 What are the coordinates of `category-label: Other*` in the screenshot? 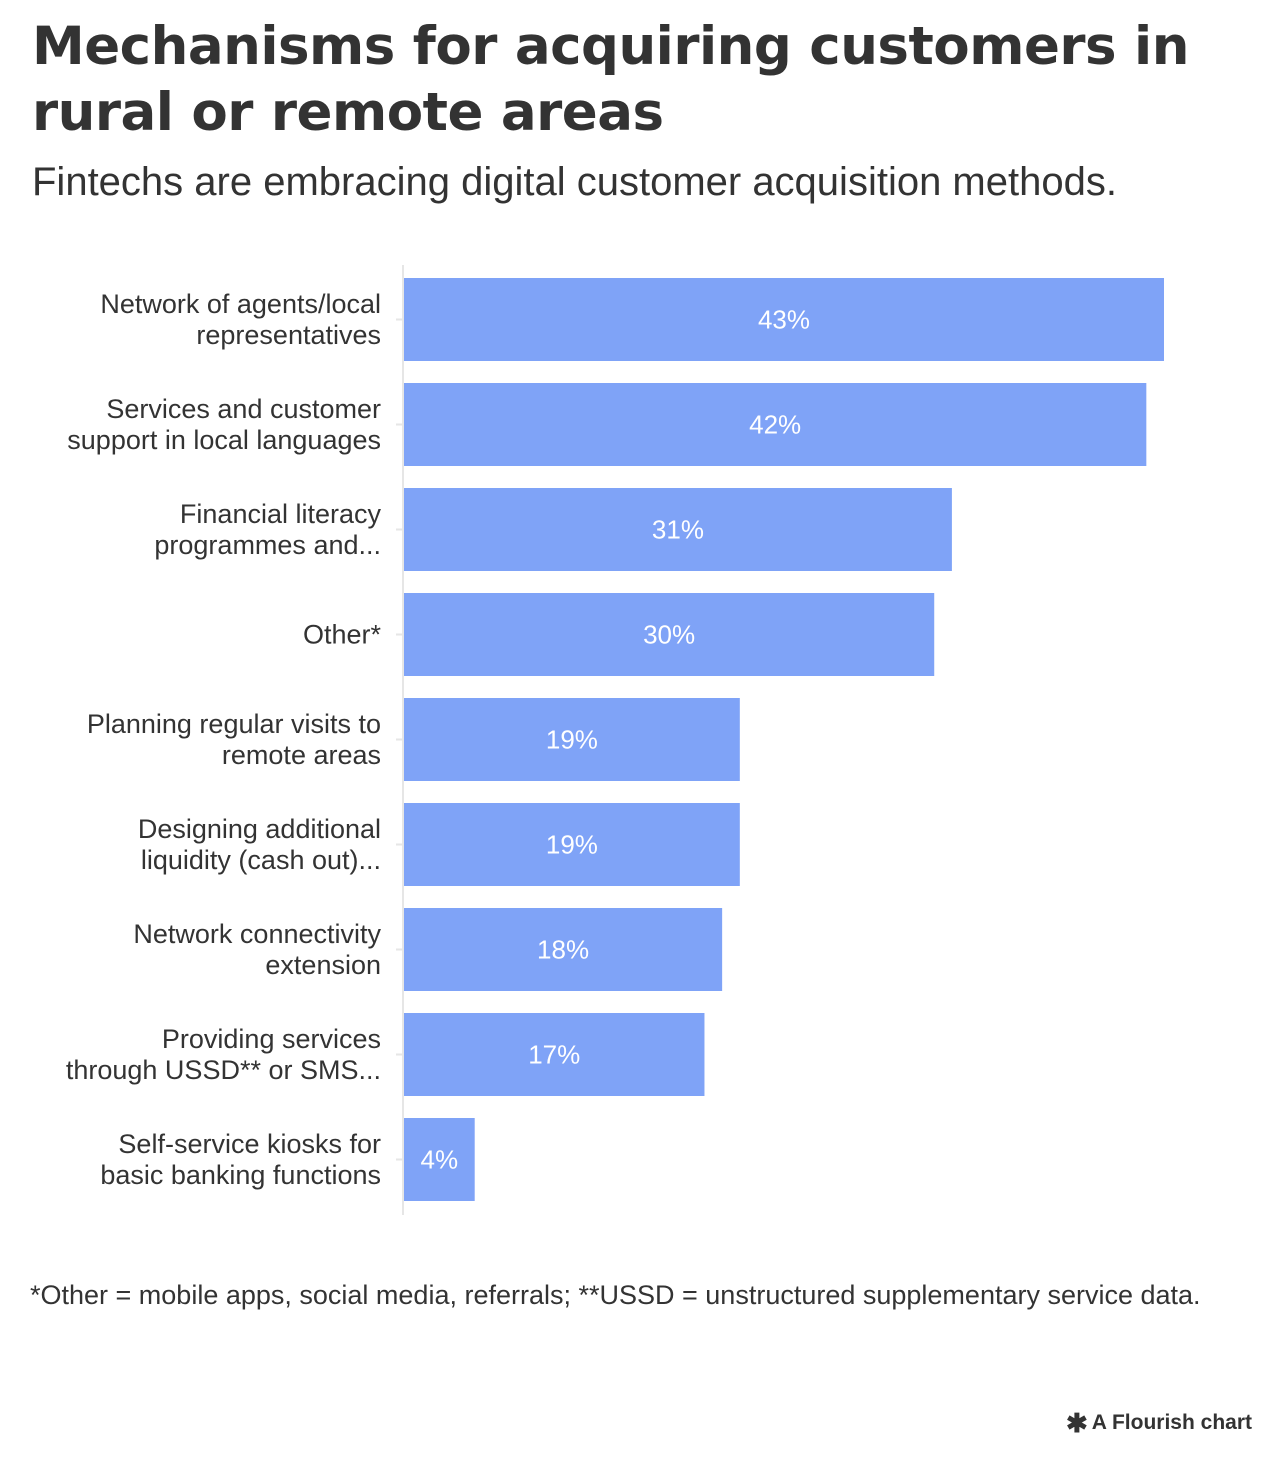 It's located at (342, 635).